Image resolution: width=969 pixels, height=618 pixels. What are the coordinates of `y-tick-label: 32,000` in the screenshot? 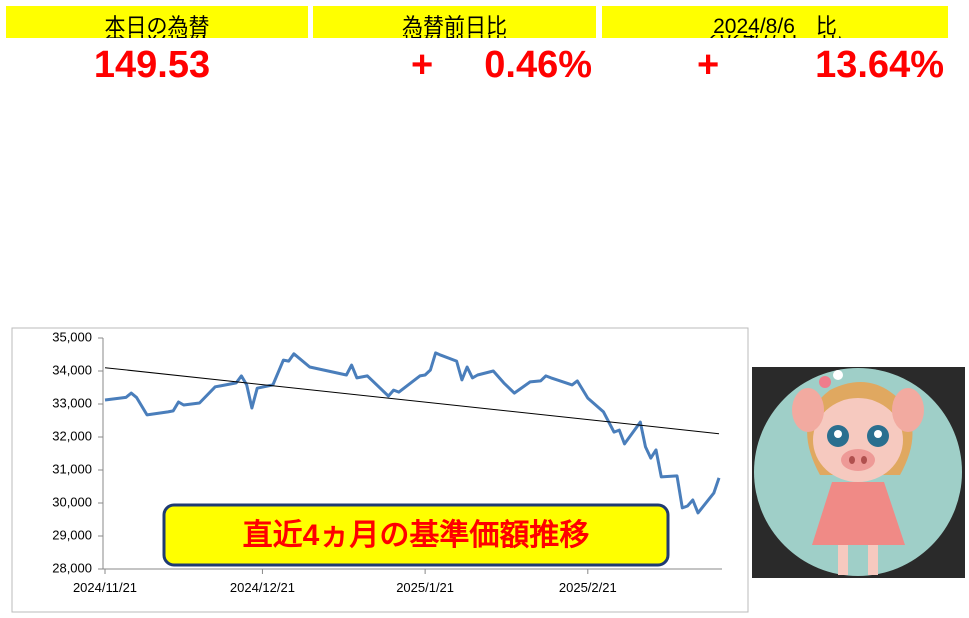 It's located at (72, 435).